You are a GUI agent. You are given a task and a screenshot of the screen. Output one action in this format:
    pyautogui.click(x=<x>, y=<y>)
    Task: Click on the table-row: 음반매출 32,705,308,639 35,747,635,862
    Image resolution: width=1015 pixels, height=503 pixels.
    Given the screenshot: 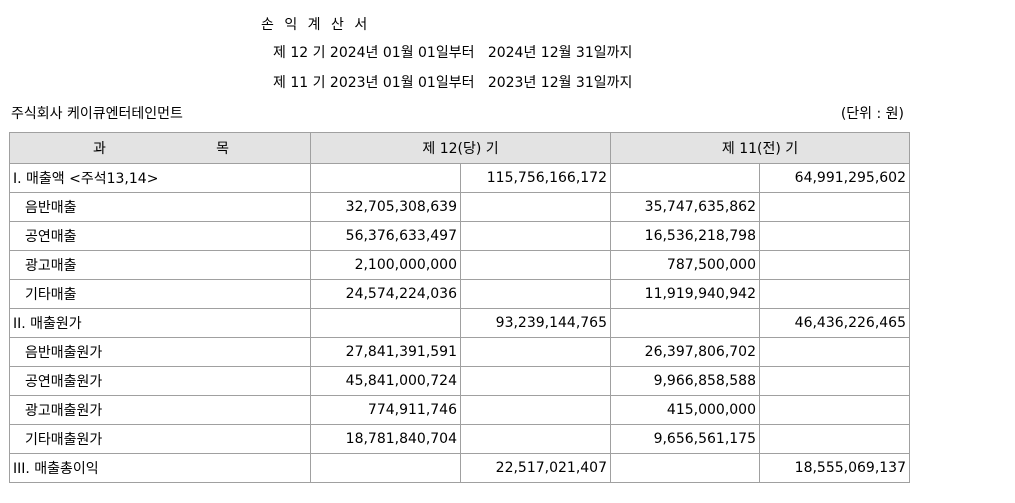 What is the action you would take?
    pyautogui.click(x=459, y=207)
    